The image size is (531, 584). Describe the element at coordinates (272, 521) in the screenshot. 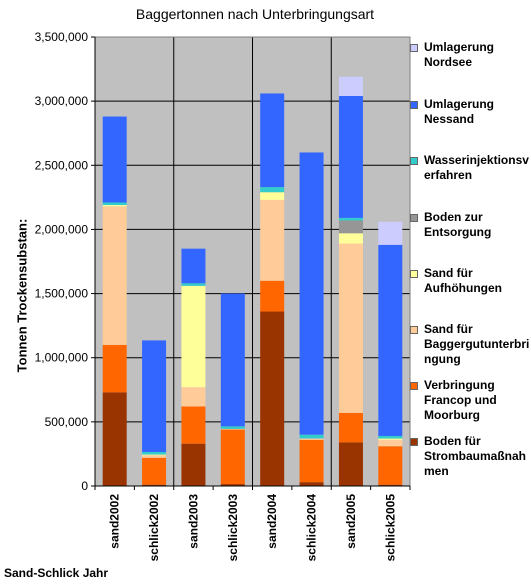

I see `x-tick-label: sand2004` at that location.